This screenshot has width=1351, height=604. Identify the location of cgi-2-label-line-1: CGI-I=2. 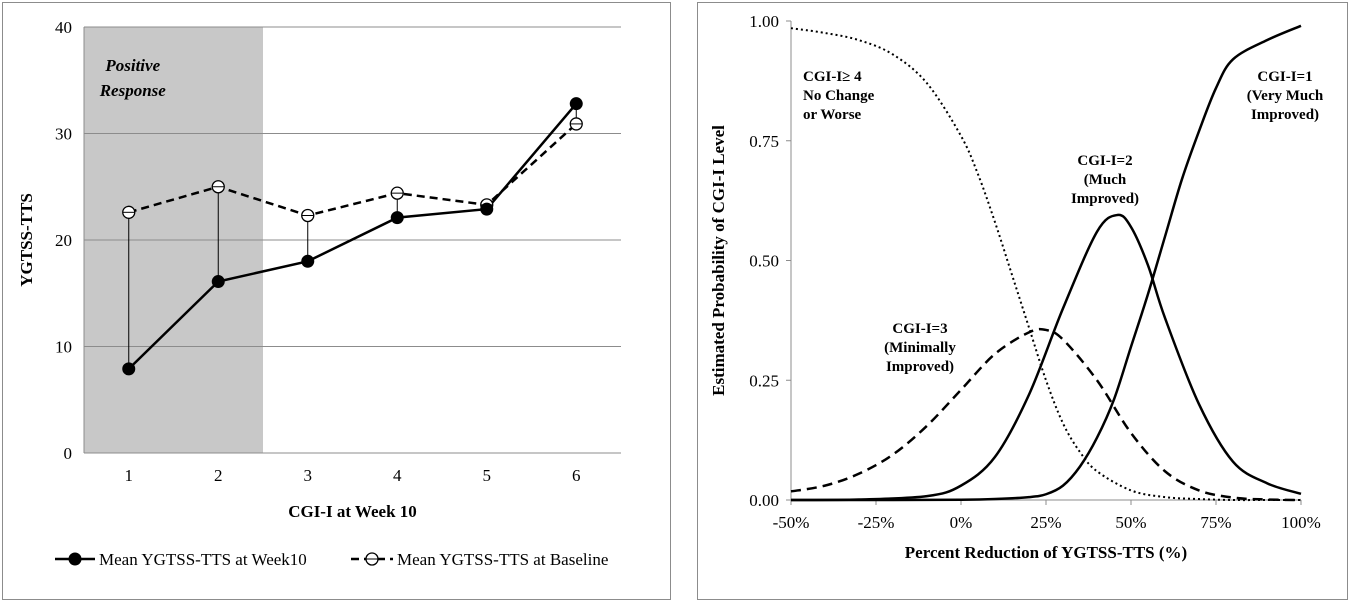
(1104, 161).